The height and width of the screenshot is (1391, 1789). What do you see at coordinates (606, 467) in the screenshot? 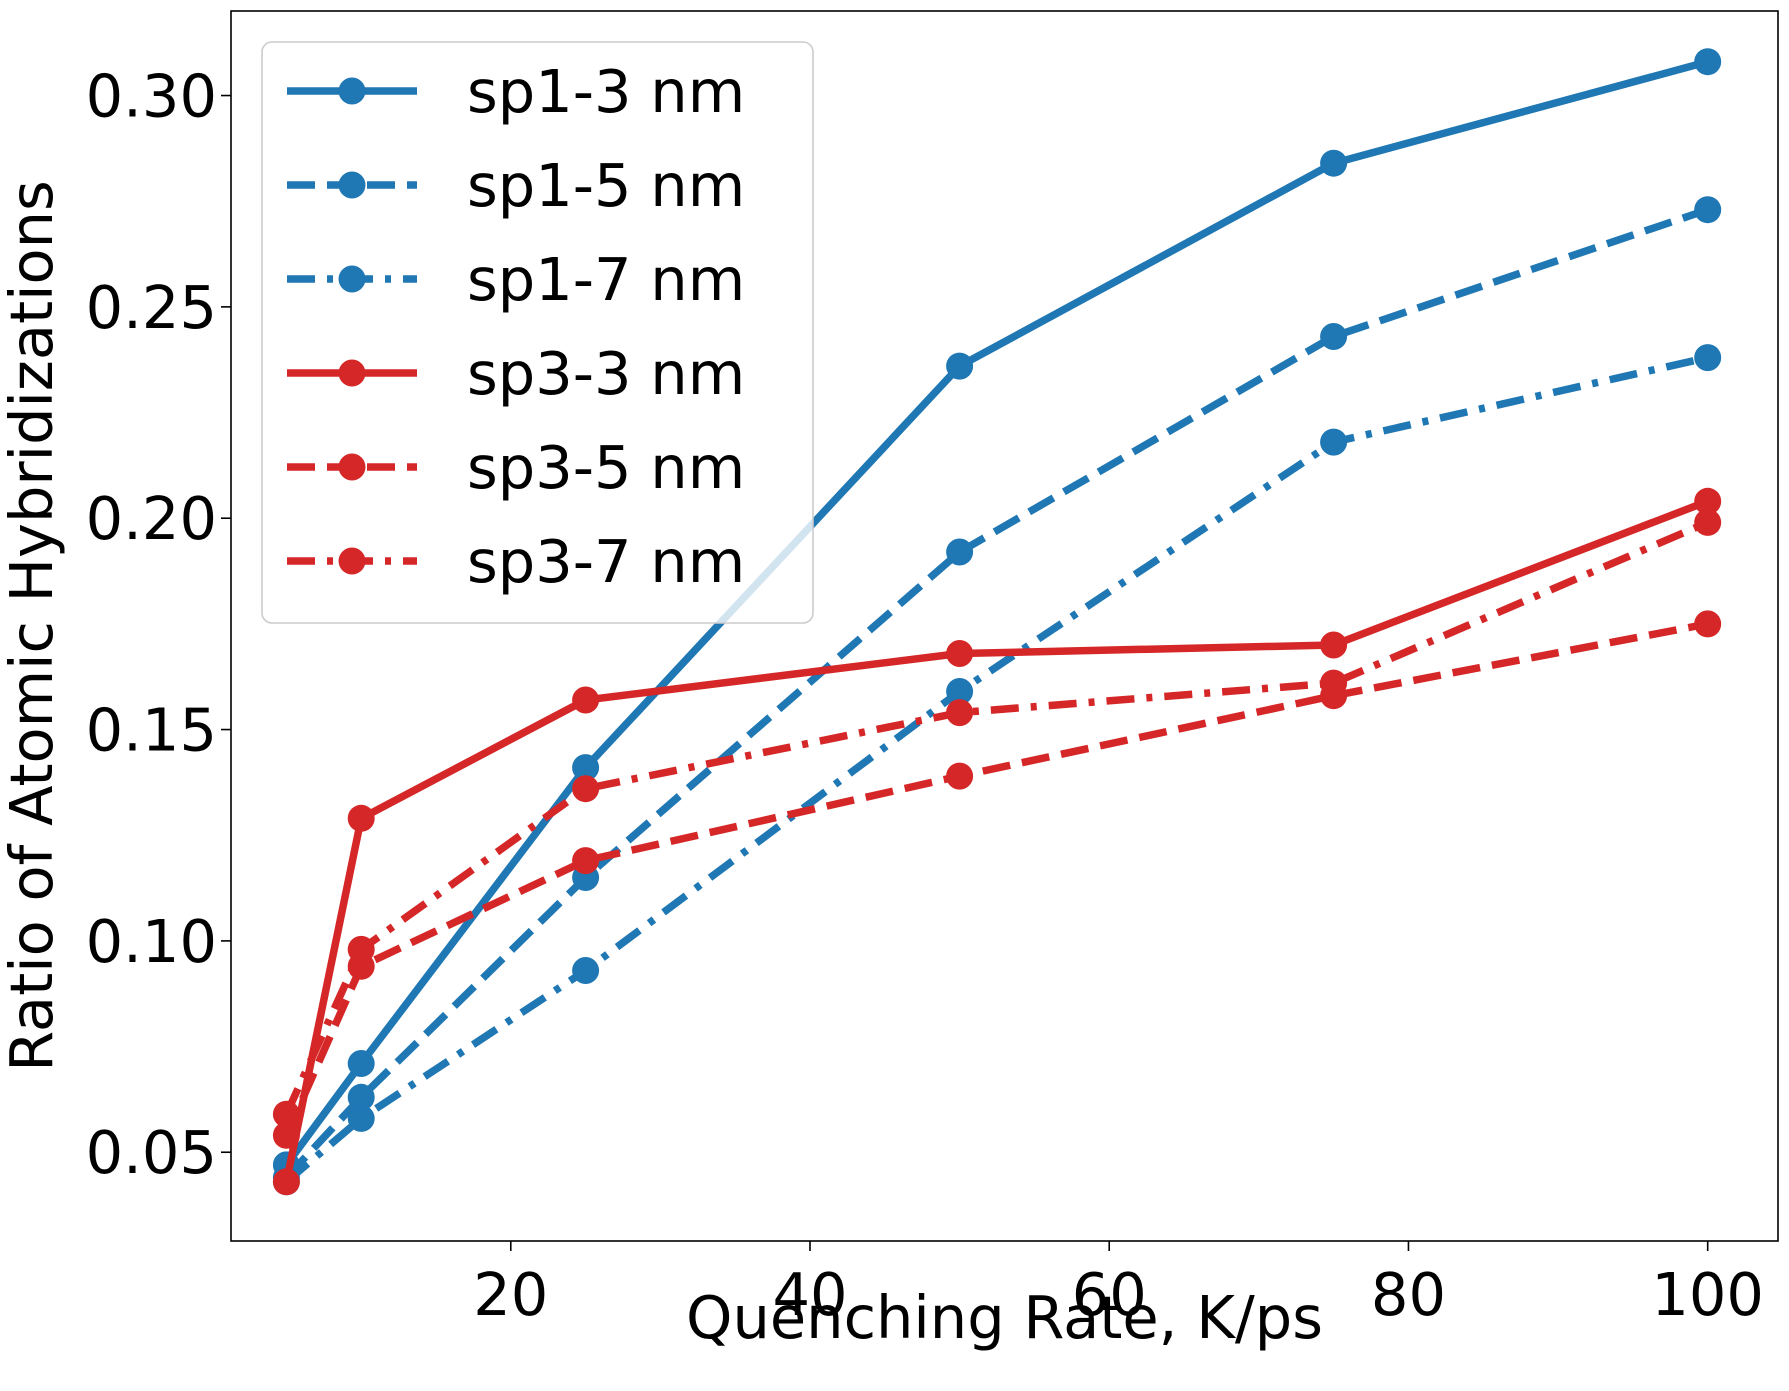
I see `legend-label: sp3-5 nm` at bounding box center [606, 467].